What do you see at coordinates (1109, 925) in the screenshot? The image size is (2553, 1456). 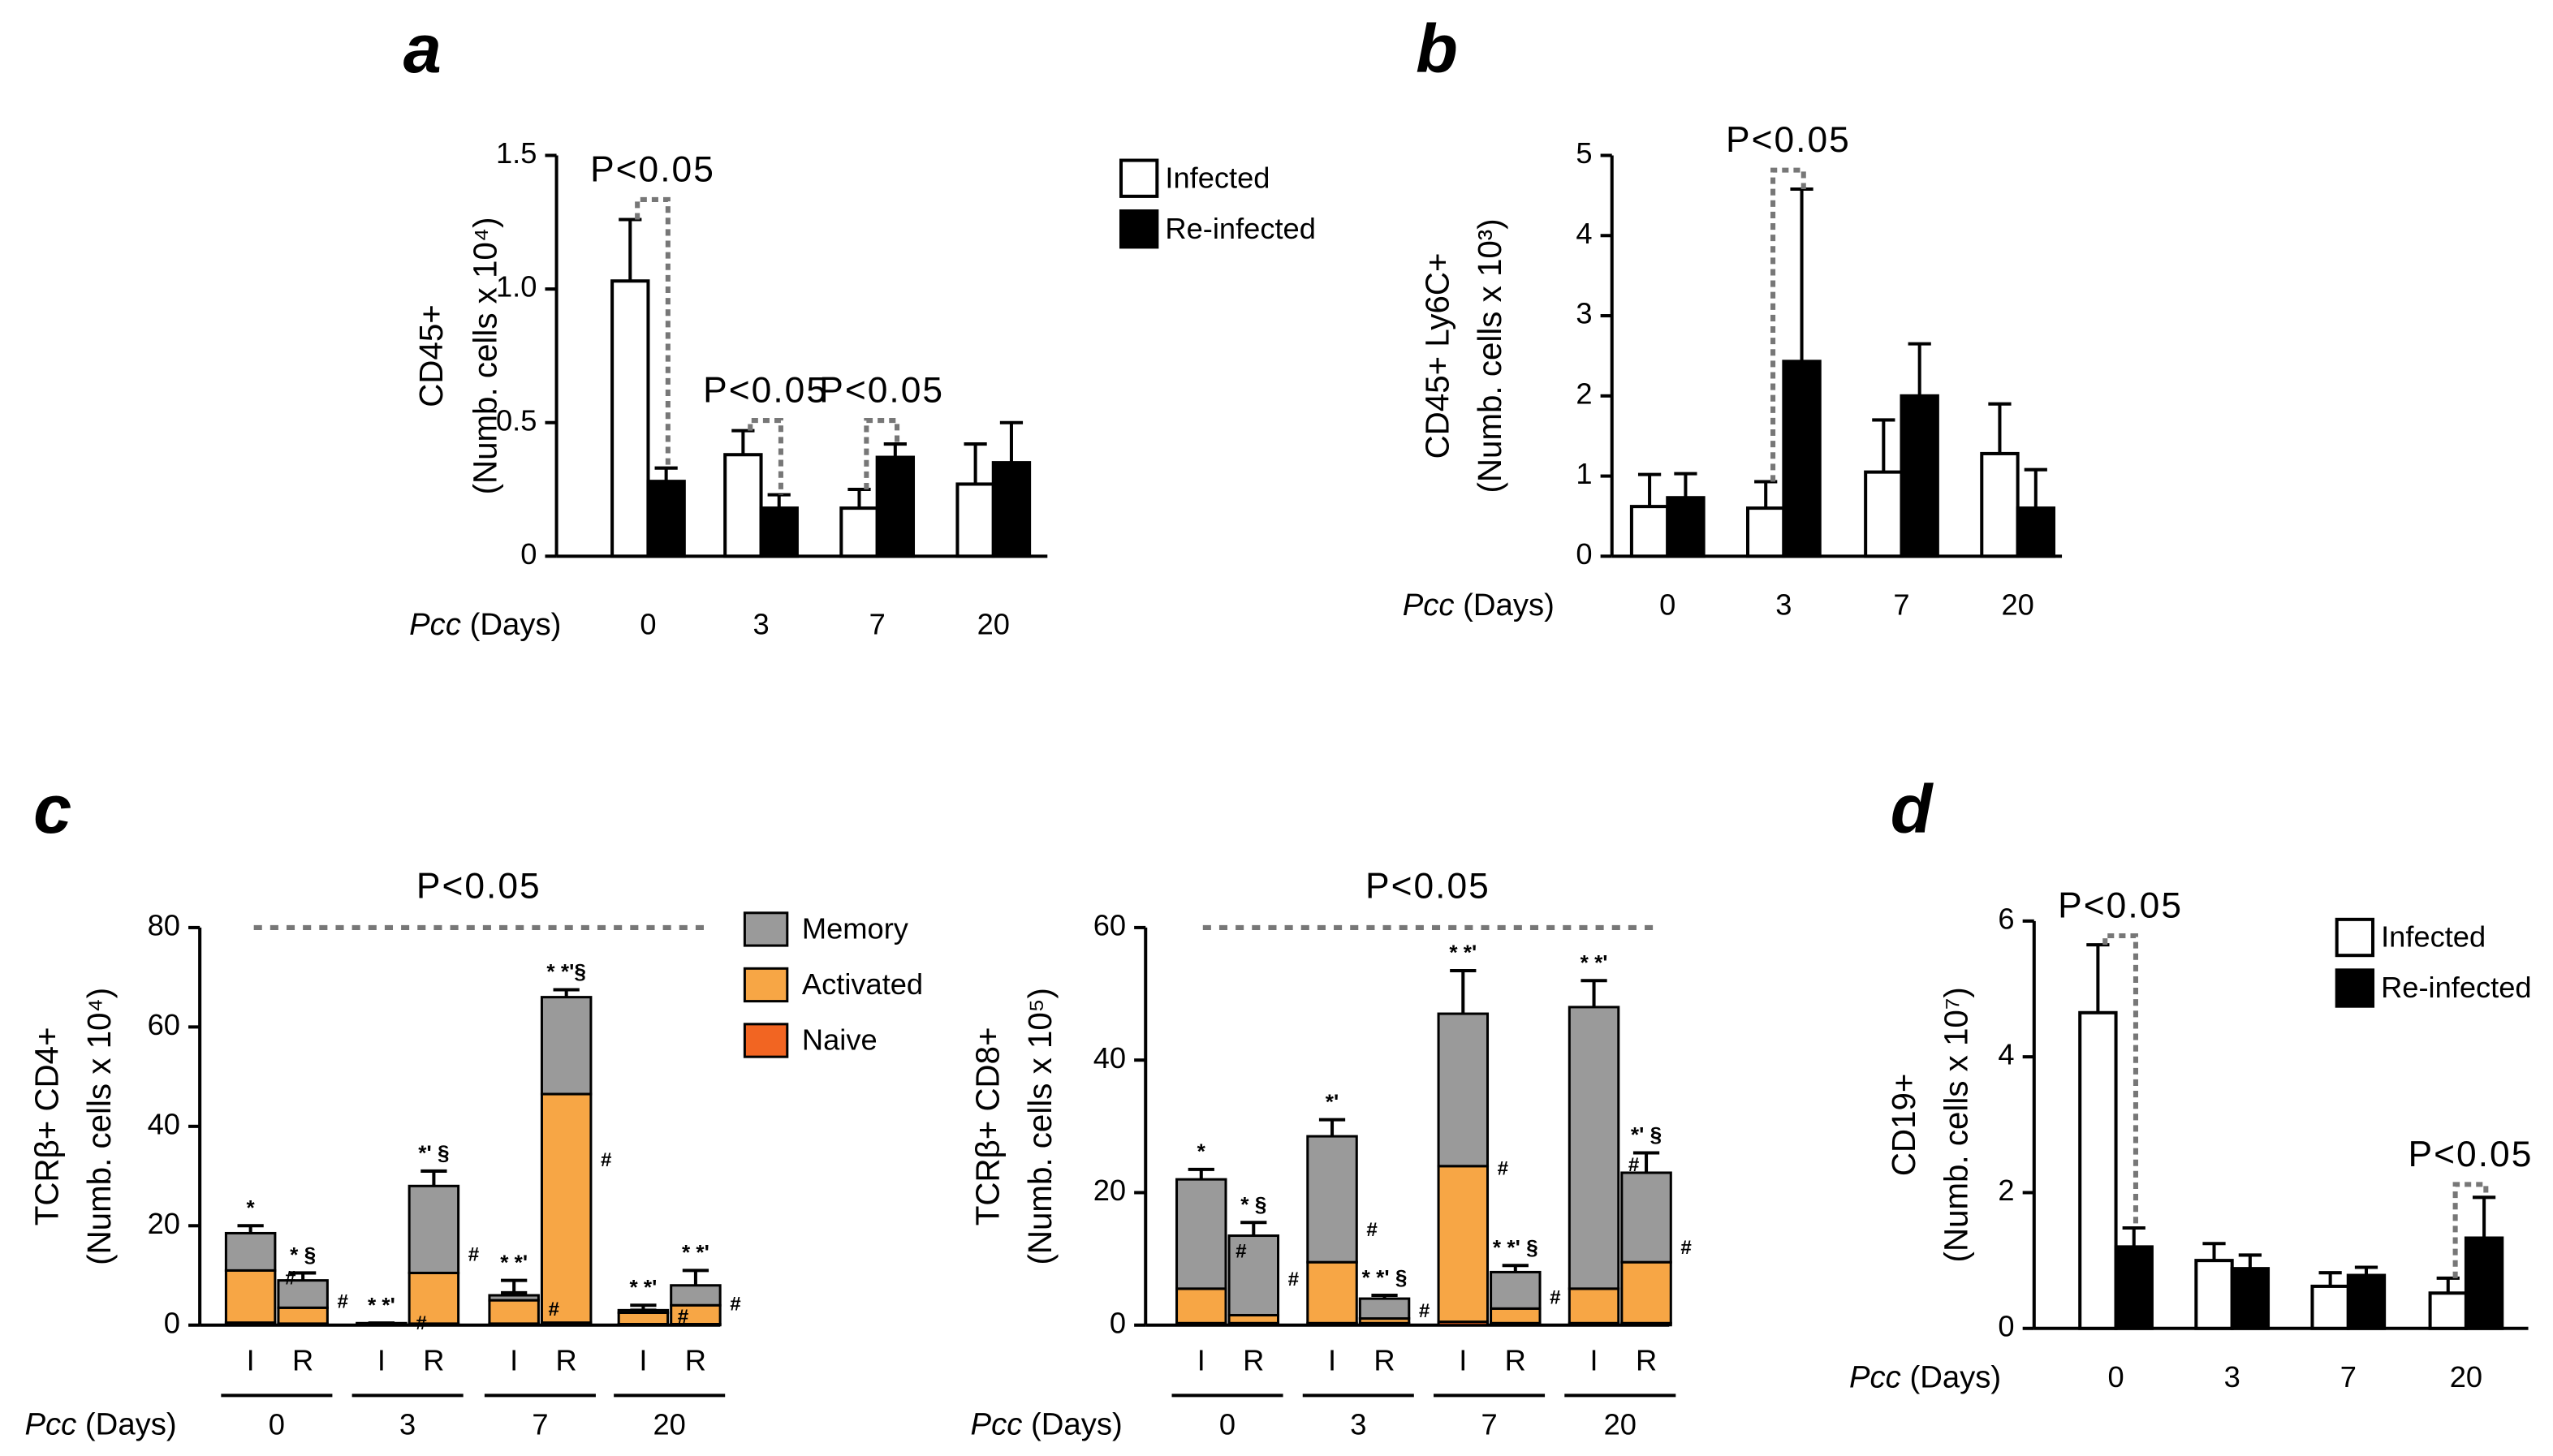 I see `y-tick-label: 60` at bounding box center [1109, 925].